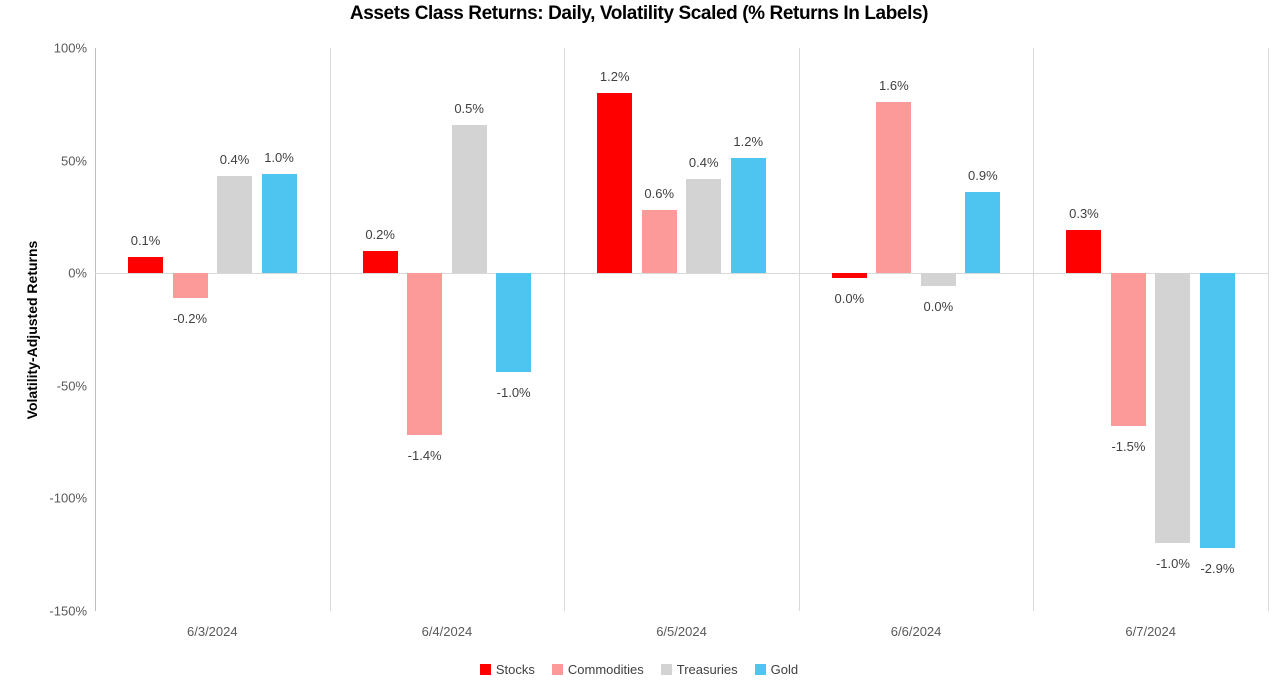  What do you see at coordinates (279, 158) in the screenshot?
I see `bar-value-label: 1.0%` at bounding box center [279, 158].